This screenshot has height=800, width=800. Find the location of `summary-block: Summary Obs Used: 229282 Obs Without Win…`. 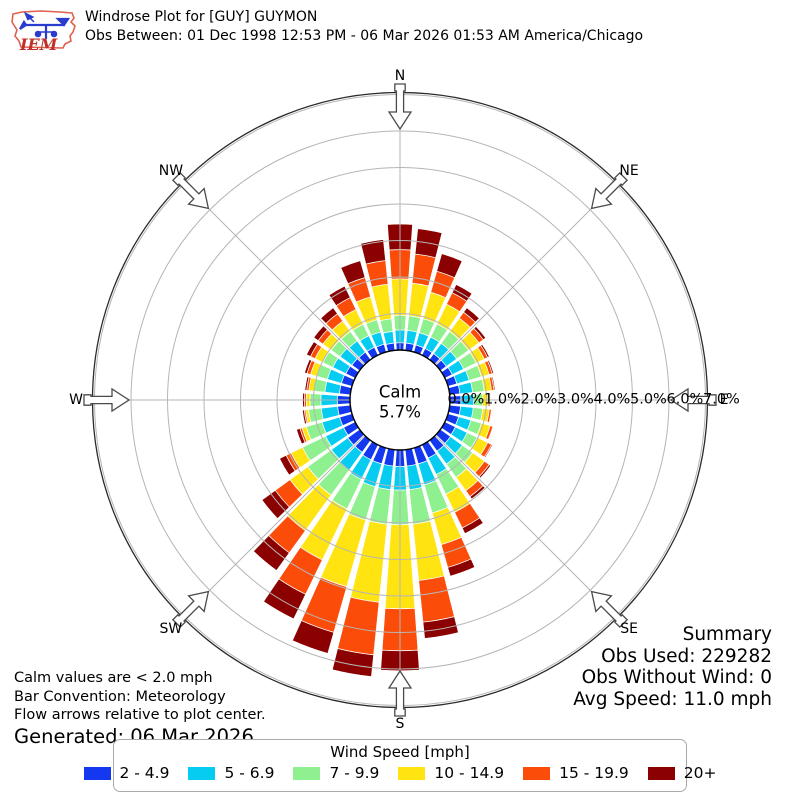

summary-block: Summary Obs Used: 229282 Obs Without Win… is located at coordinates (672, 667).